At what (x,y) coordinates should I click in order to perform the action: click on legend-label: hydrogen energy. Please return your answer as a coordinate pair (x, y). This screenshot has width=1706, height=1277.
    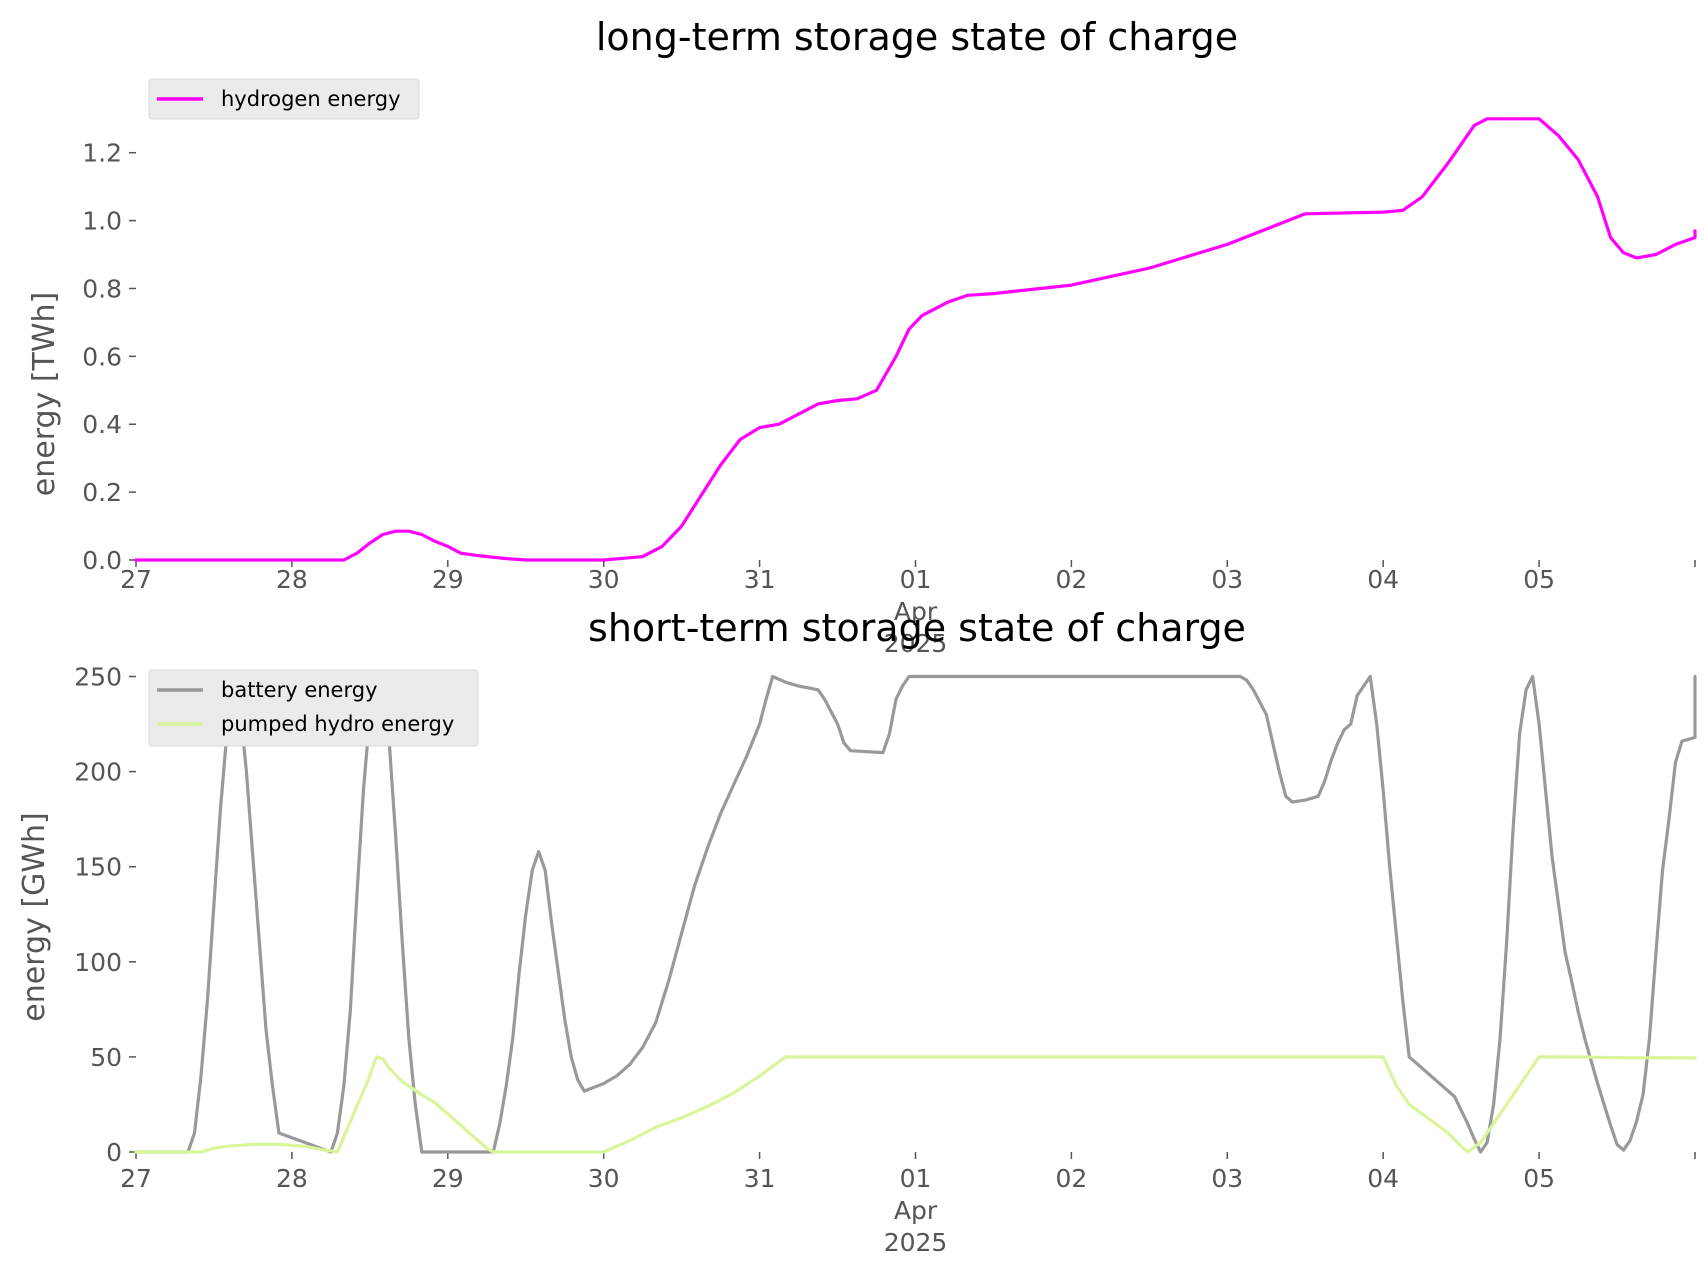
    Looking at the image, I should click on (311, 99).